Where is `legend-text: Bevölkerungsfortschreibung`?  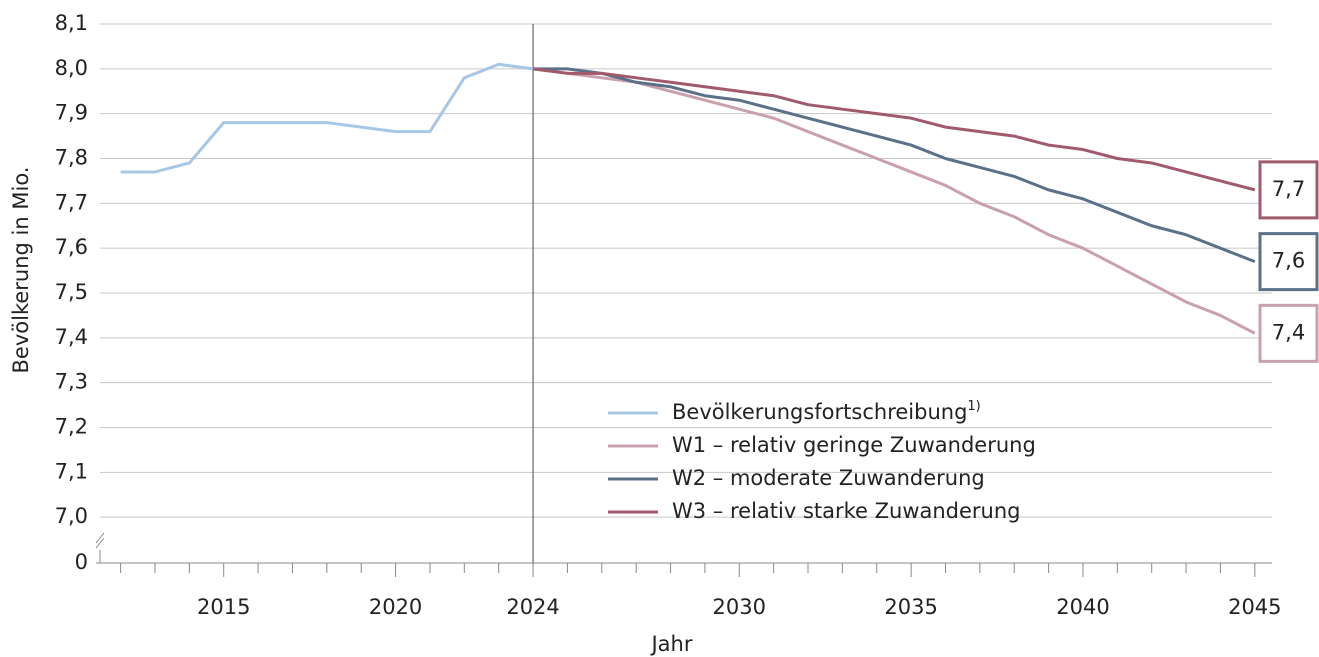
legend-text: Bevölkerungsfortschreibung is located at coordinates (819, 412).